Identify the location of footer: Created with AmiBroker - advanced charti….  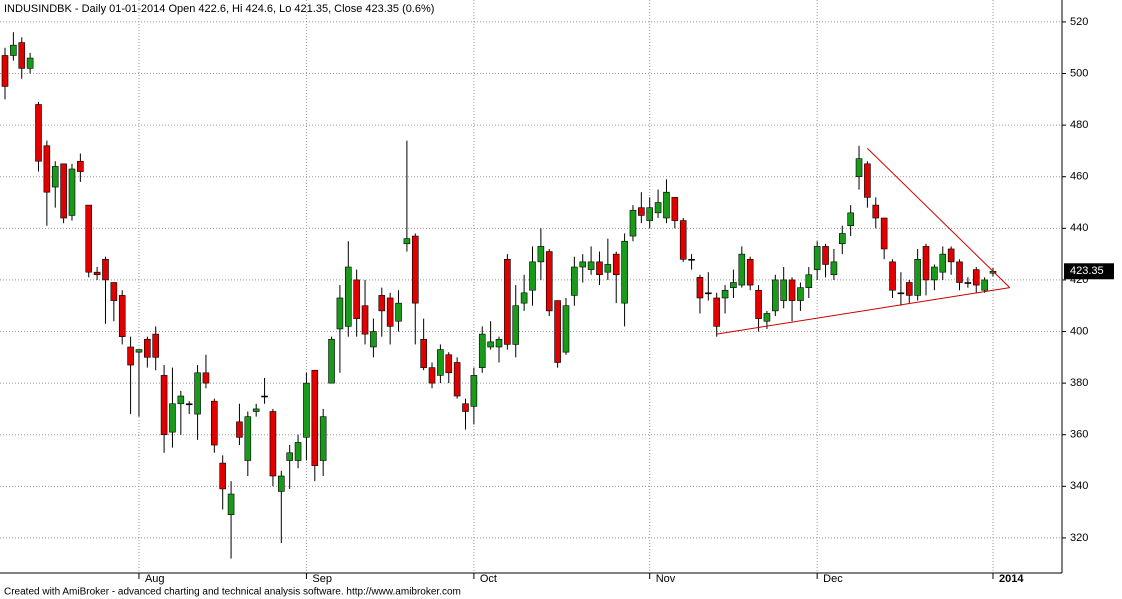
(232, 592).